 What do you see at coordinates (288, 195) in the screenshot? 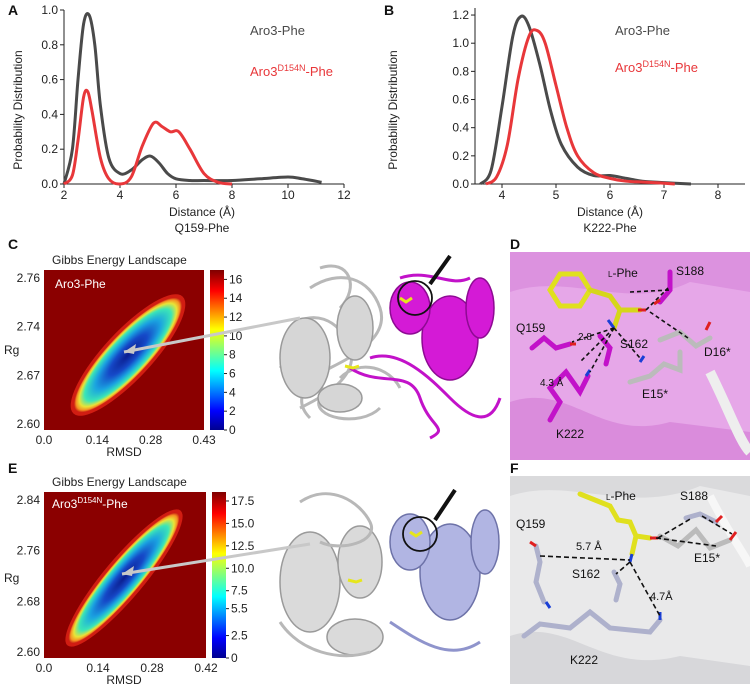
I see `x-tick-label: 10` at bounding box center [288, 195].